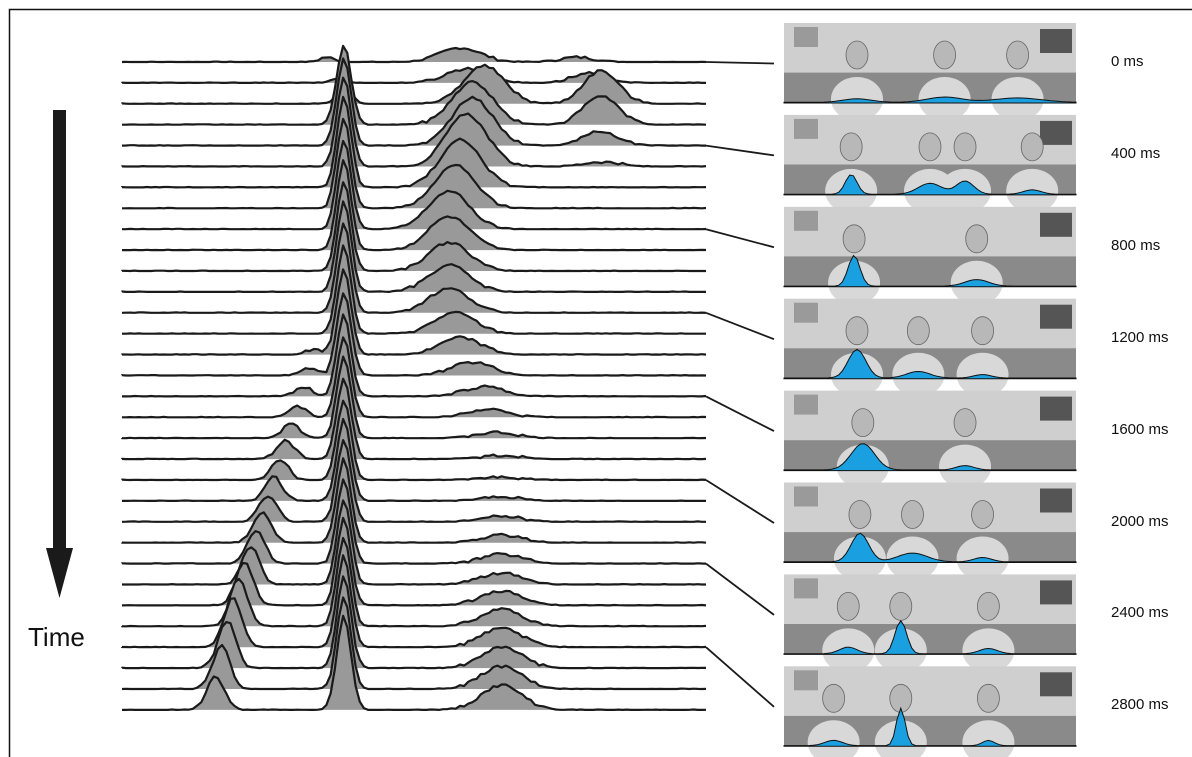  What do you see at coordinates (1140, 612) in the screenshot?
I see `frame-time-label: 2400 ms` at bounding box center [1140, 612].